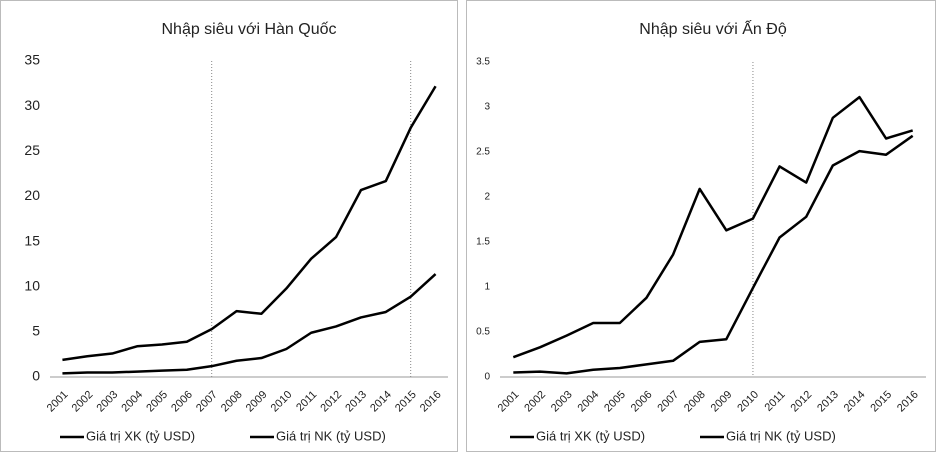 The width and height of the screenshot is (936, 452). I want to click on chart-title: Nhập siêu với Ấn Độ, so click(713, 28).